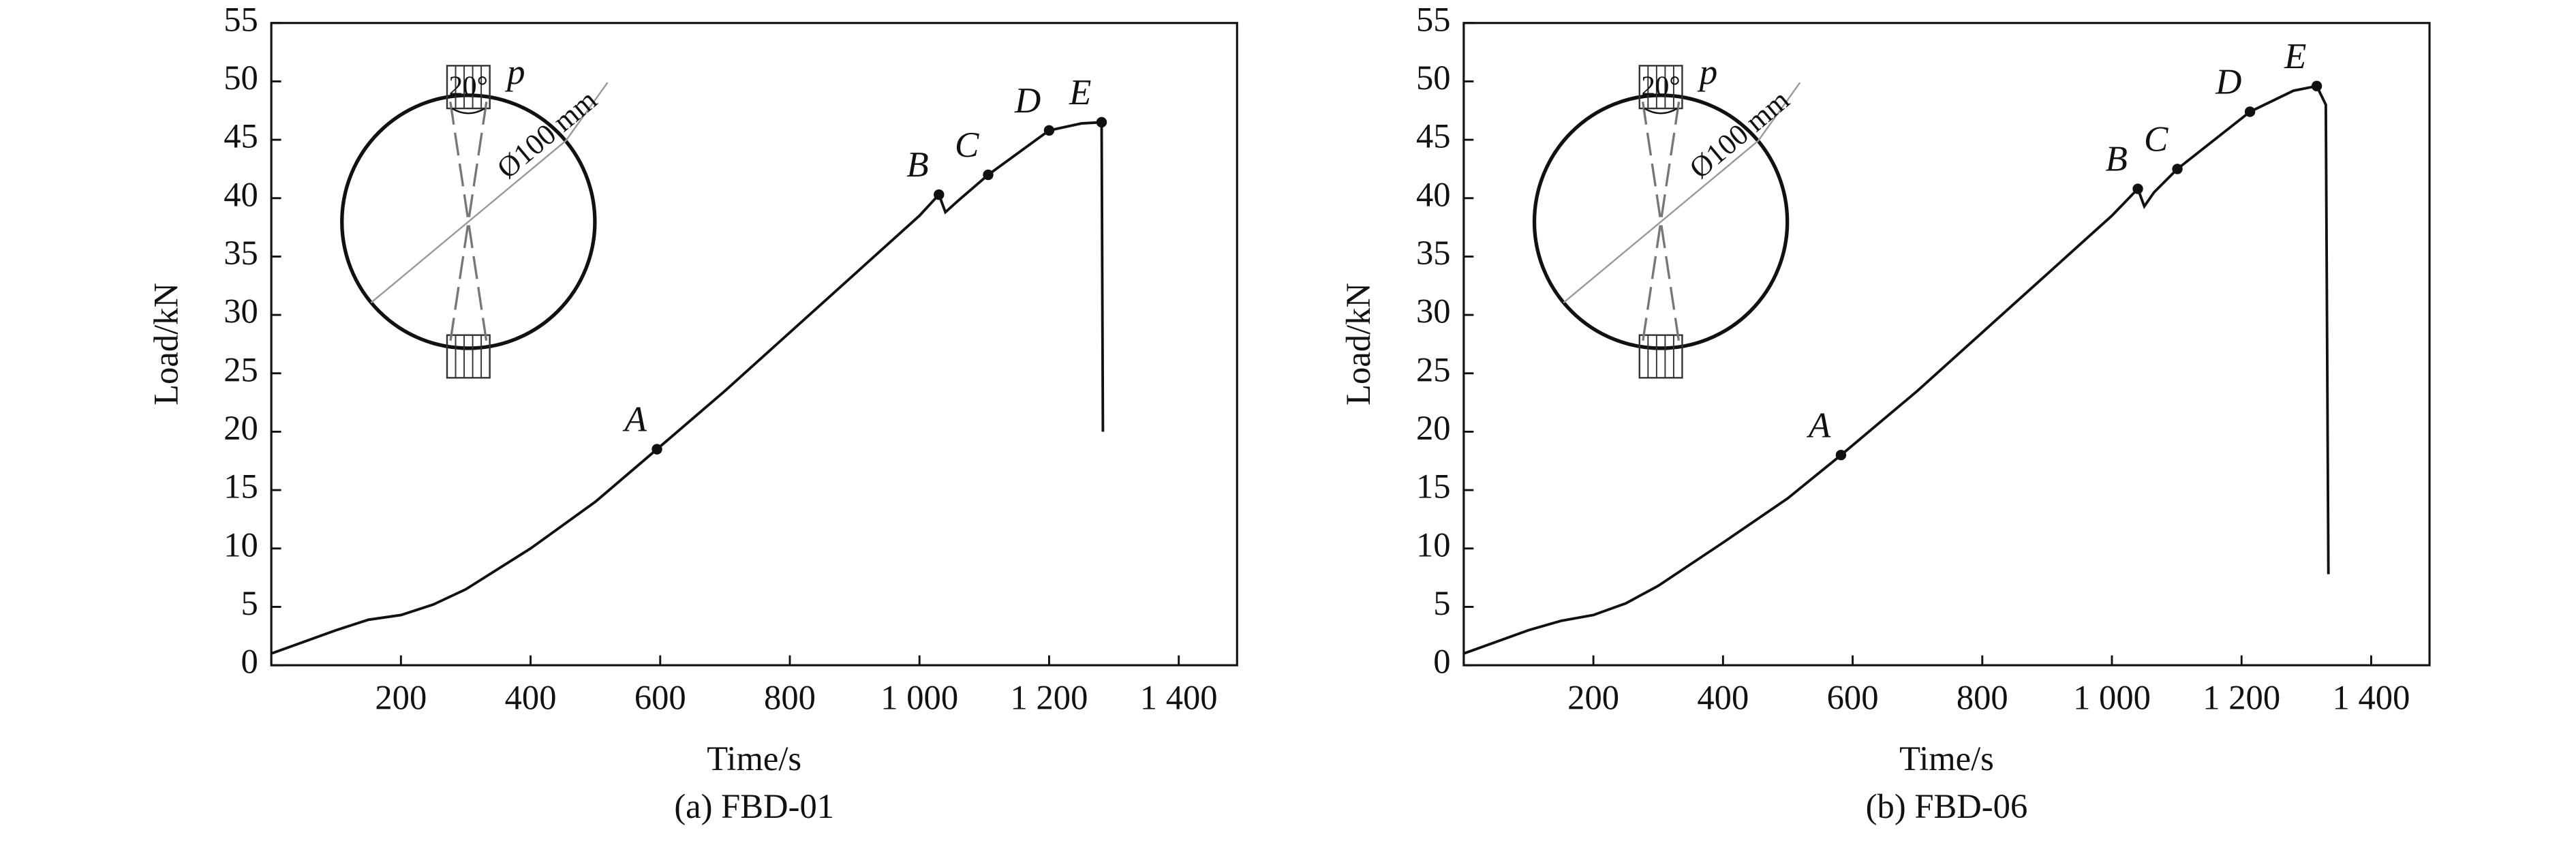 The width and height of the screenshot is (2576, 841). What do you see at coordinates (1947, 806) in the screenshot?
I see `caption: (b) FBD-06` at bounding box center [1947, 806].